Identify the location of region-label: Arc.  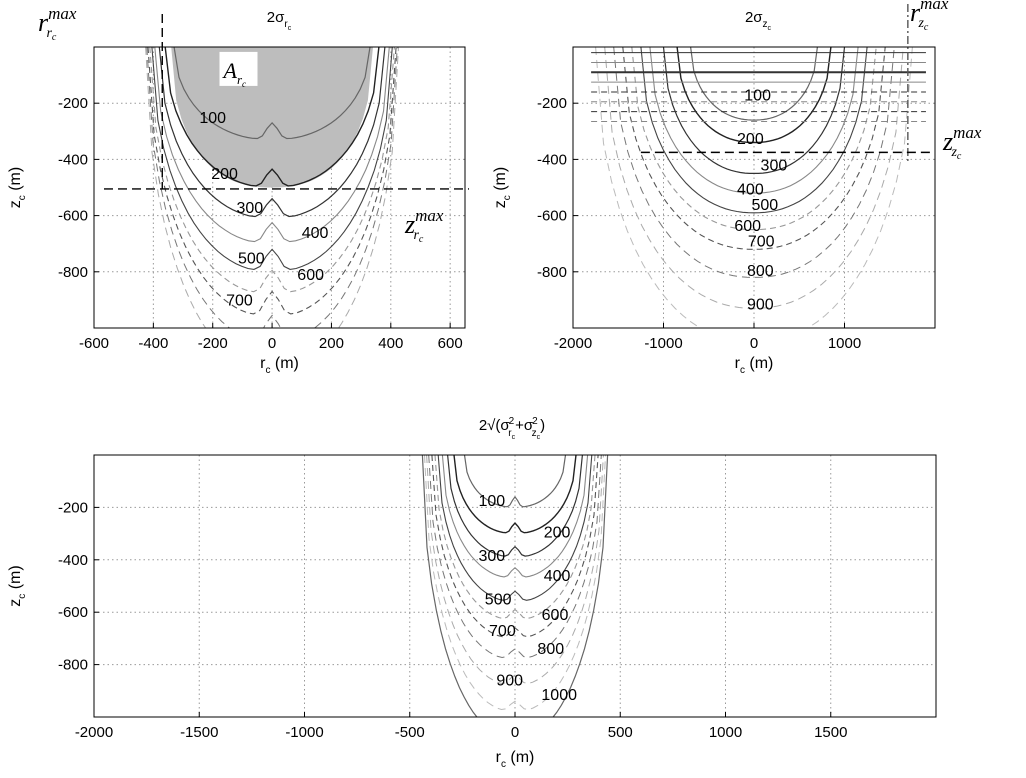
(233, 73).